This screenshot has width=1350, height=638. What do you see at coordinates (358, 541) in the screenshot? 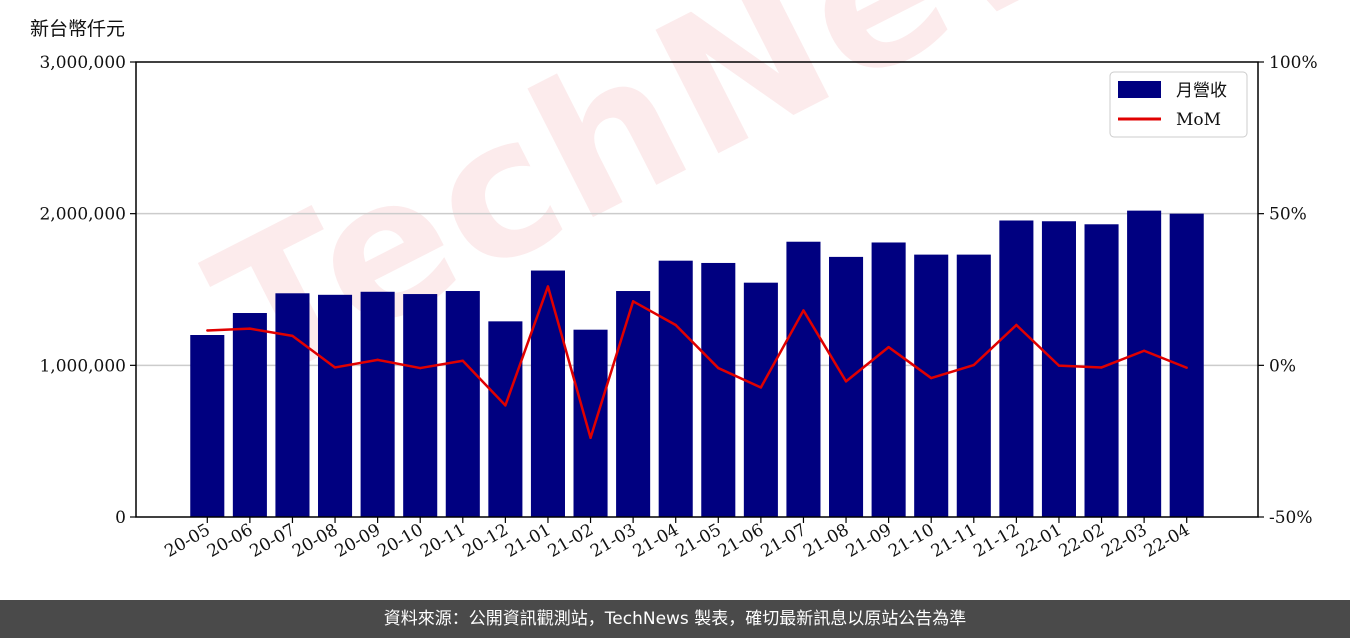
I see `x-tick-label: 20-09` at bounding box center [358, 541].